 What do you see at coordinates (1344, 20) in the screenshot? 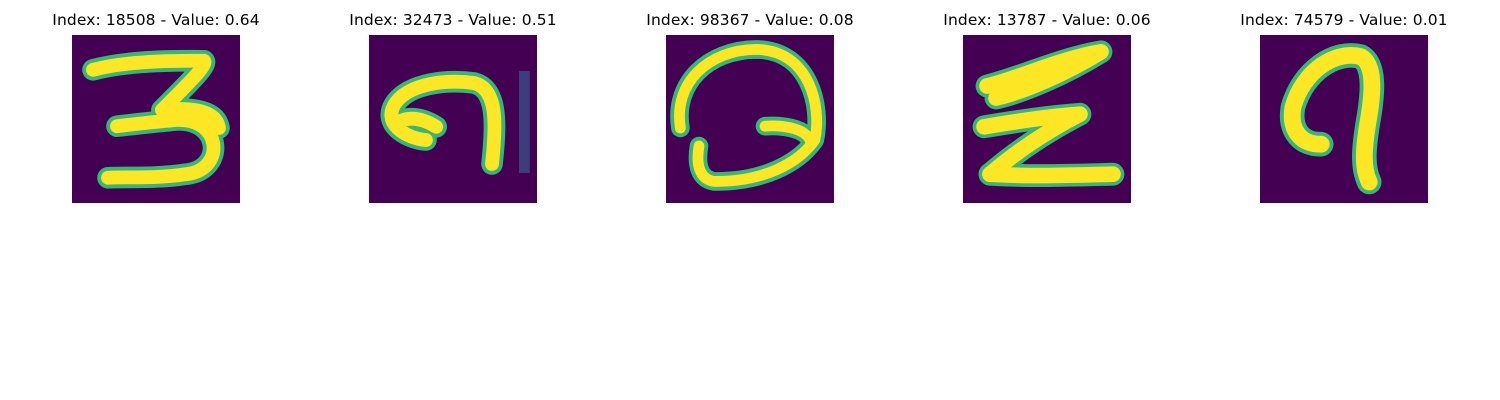
I see `panel-title: Index: 74579 - Value: 0.01` at bounding box center [1344, 20].